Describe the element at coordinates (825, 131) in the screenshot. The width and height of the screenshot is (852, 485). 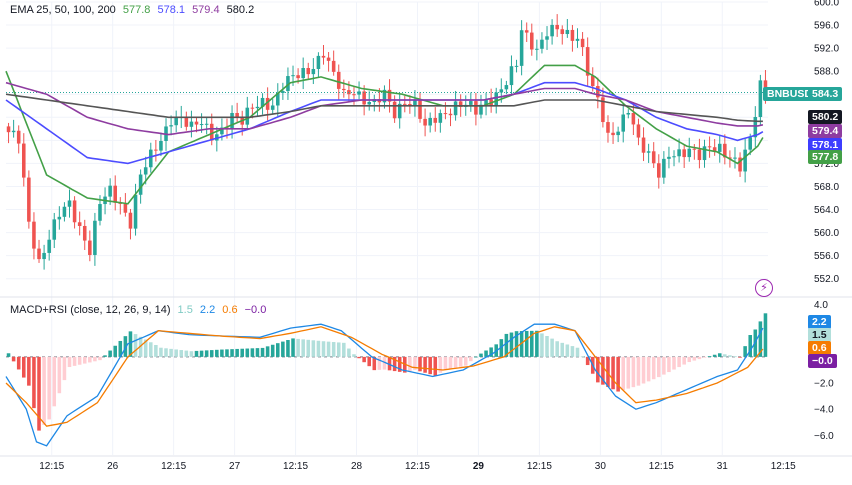
I see `ema100-tag: 579.4` at that location.